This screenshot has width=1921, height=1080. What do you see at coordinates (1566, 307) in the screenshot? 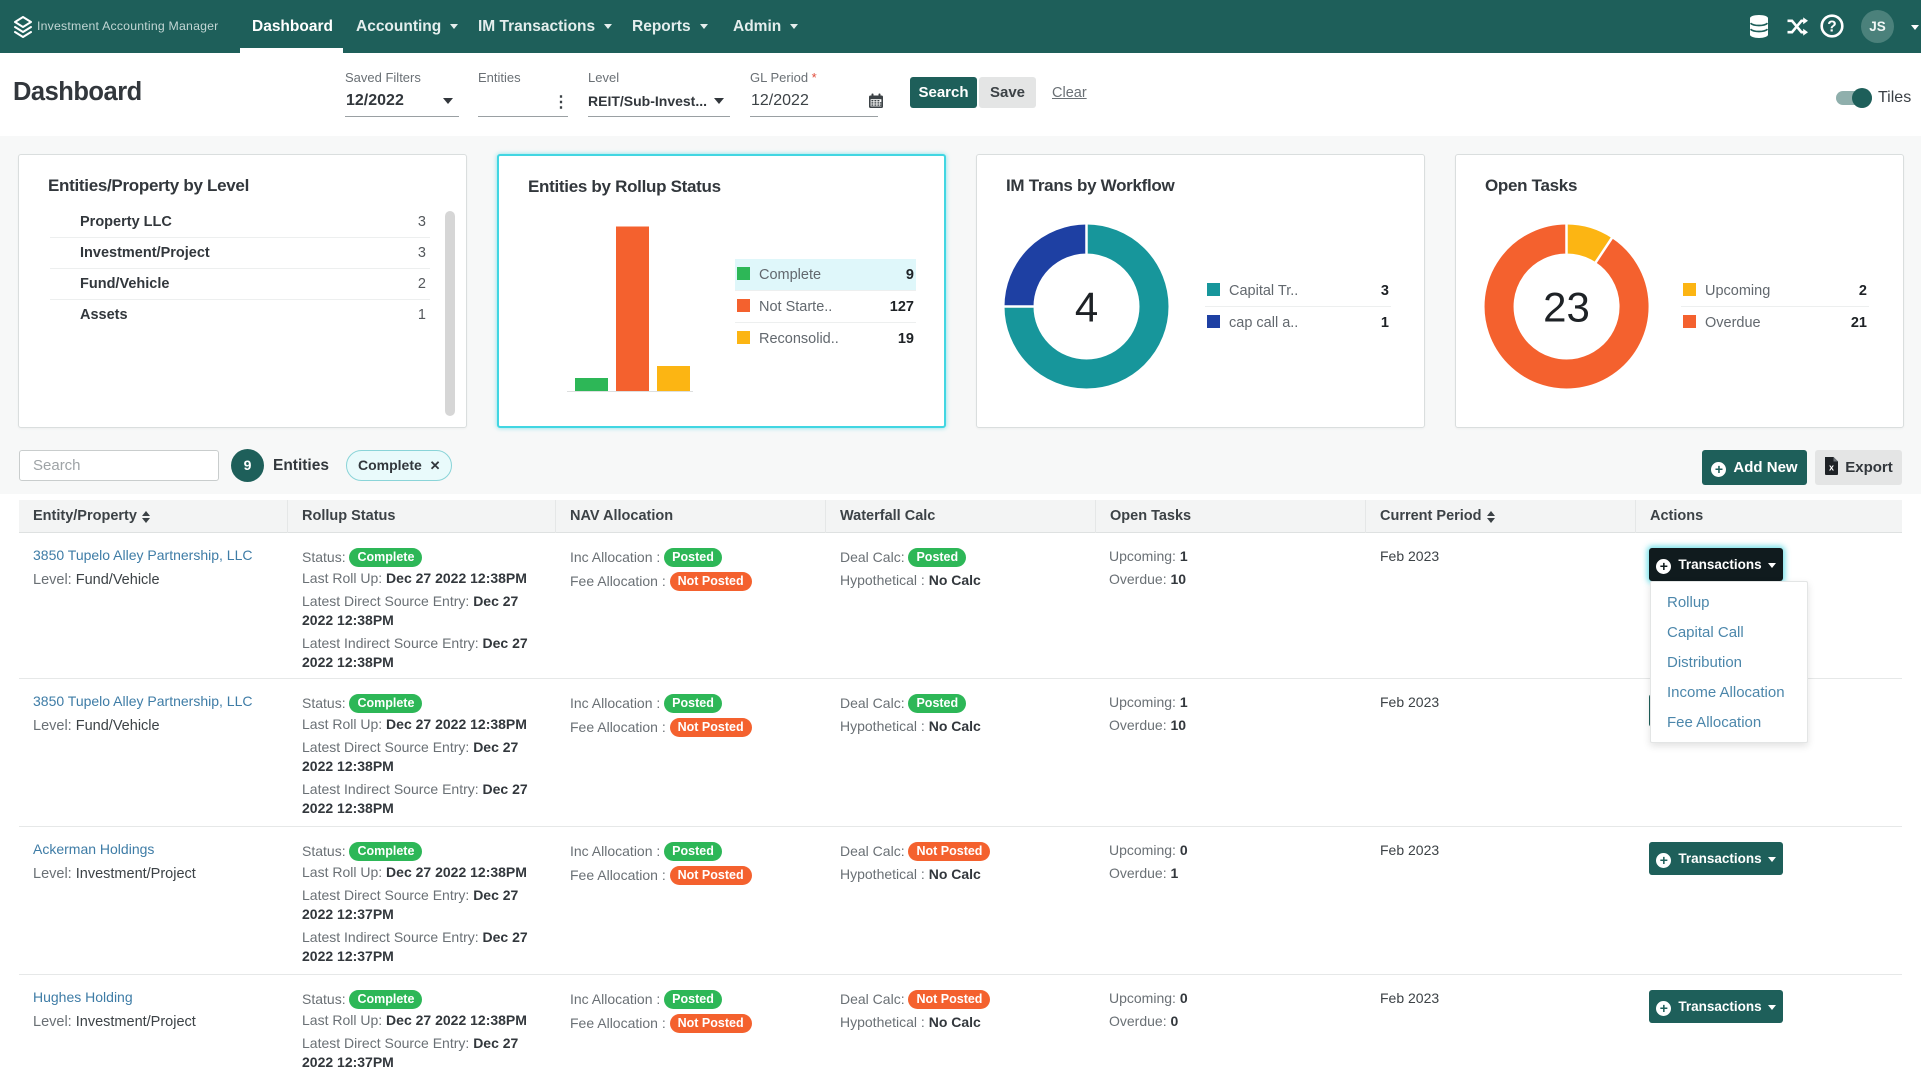
I see `svg-text: 23` at bounding box center [1566, 307].